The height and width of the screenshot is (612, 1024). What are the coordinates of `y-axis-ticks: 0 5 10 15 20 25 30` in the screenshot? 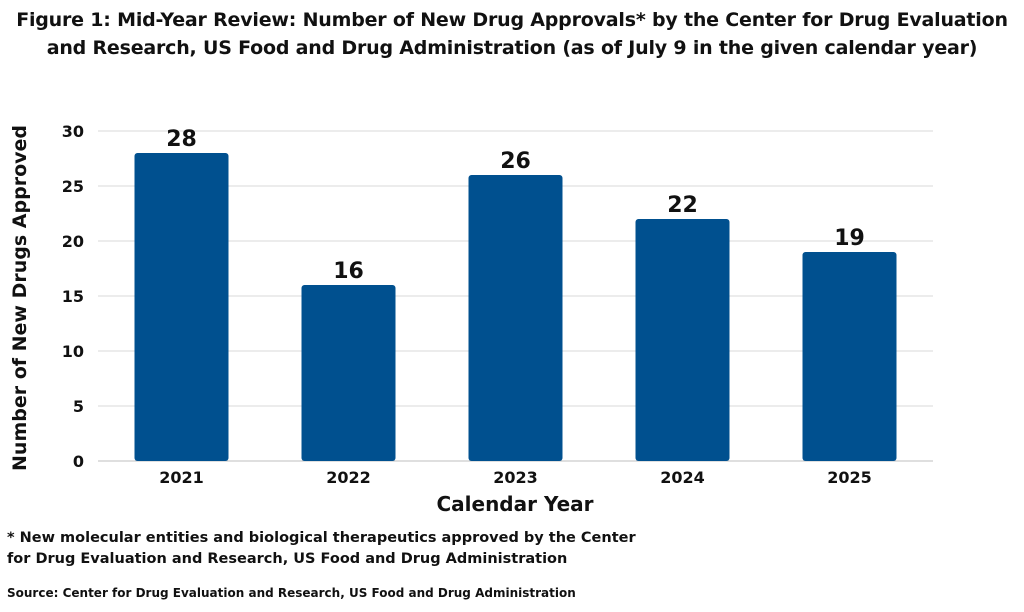 It's located at (73, 296).